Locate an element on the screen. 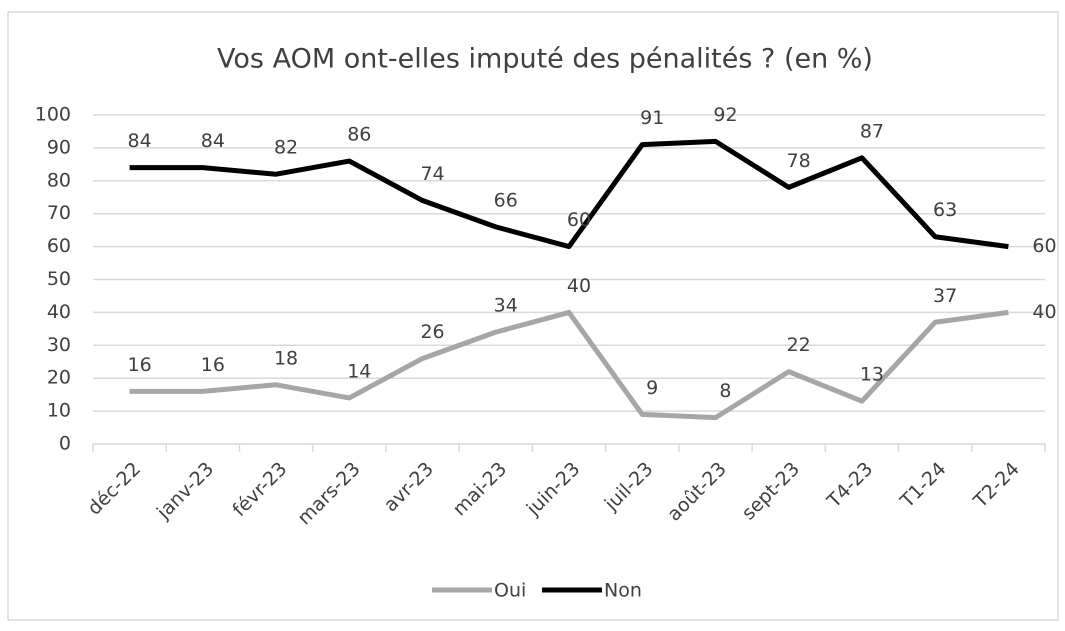 The width and height of the screenshot is (1065, 631). legend-label: Oui is located at coordinates (510, 591).